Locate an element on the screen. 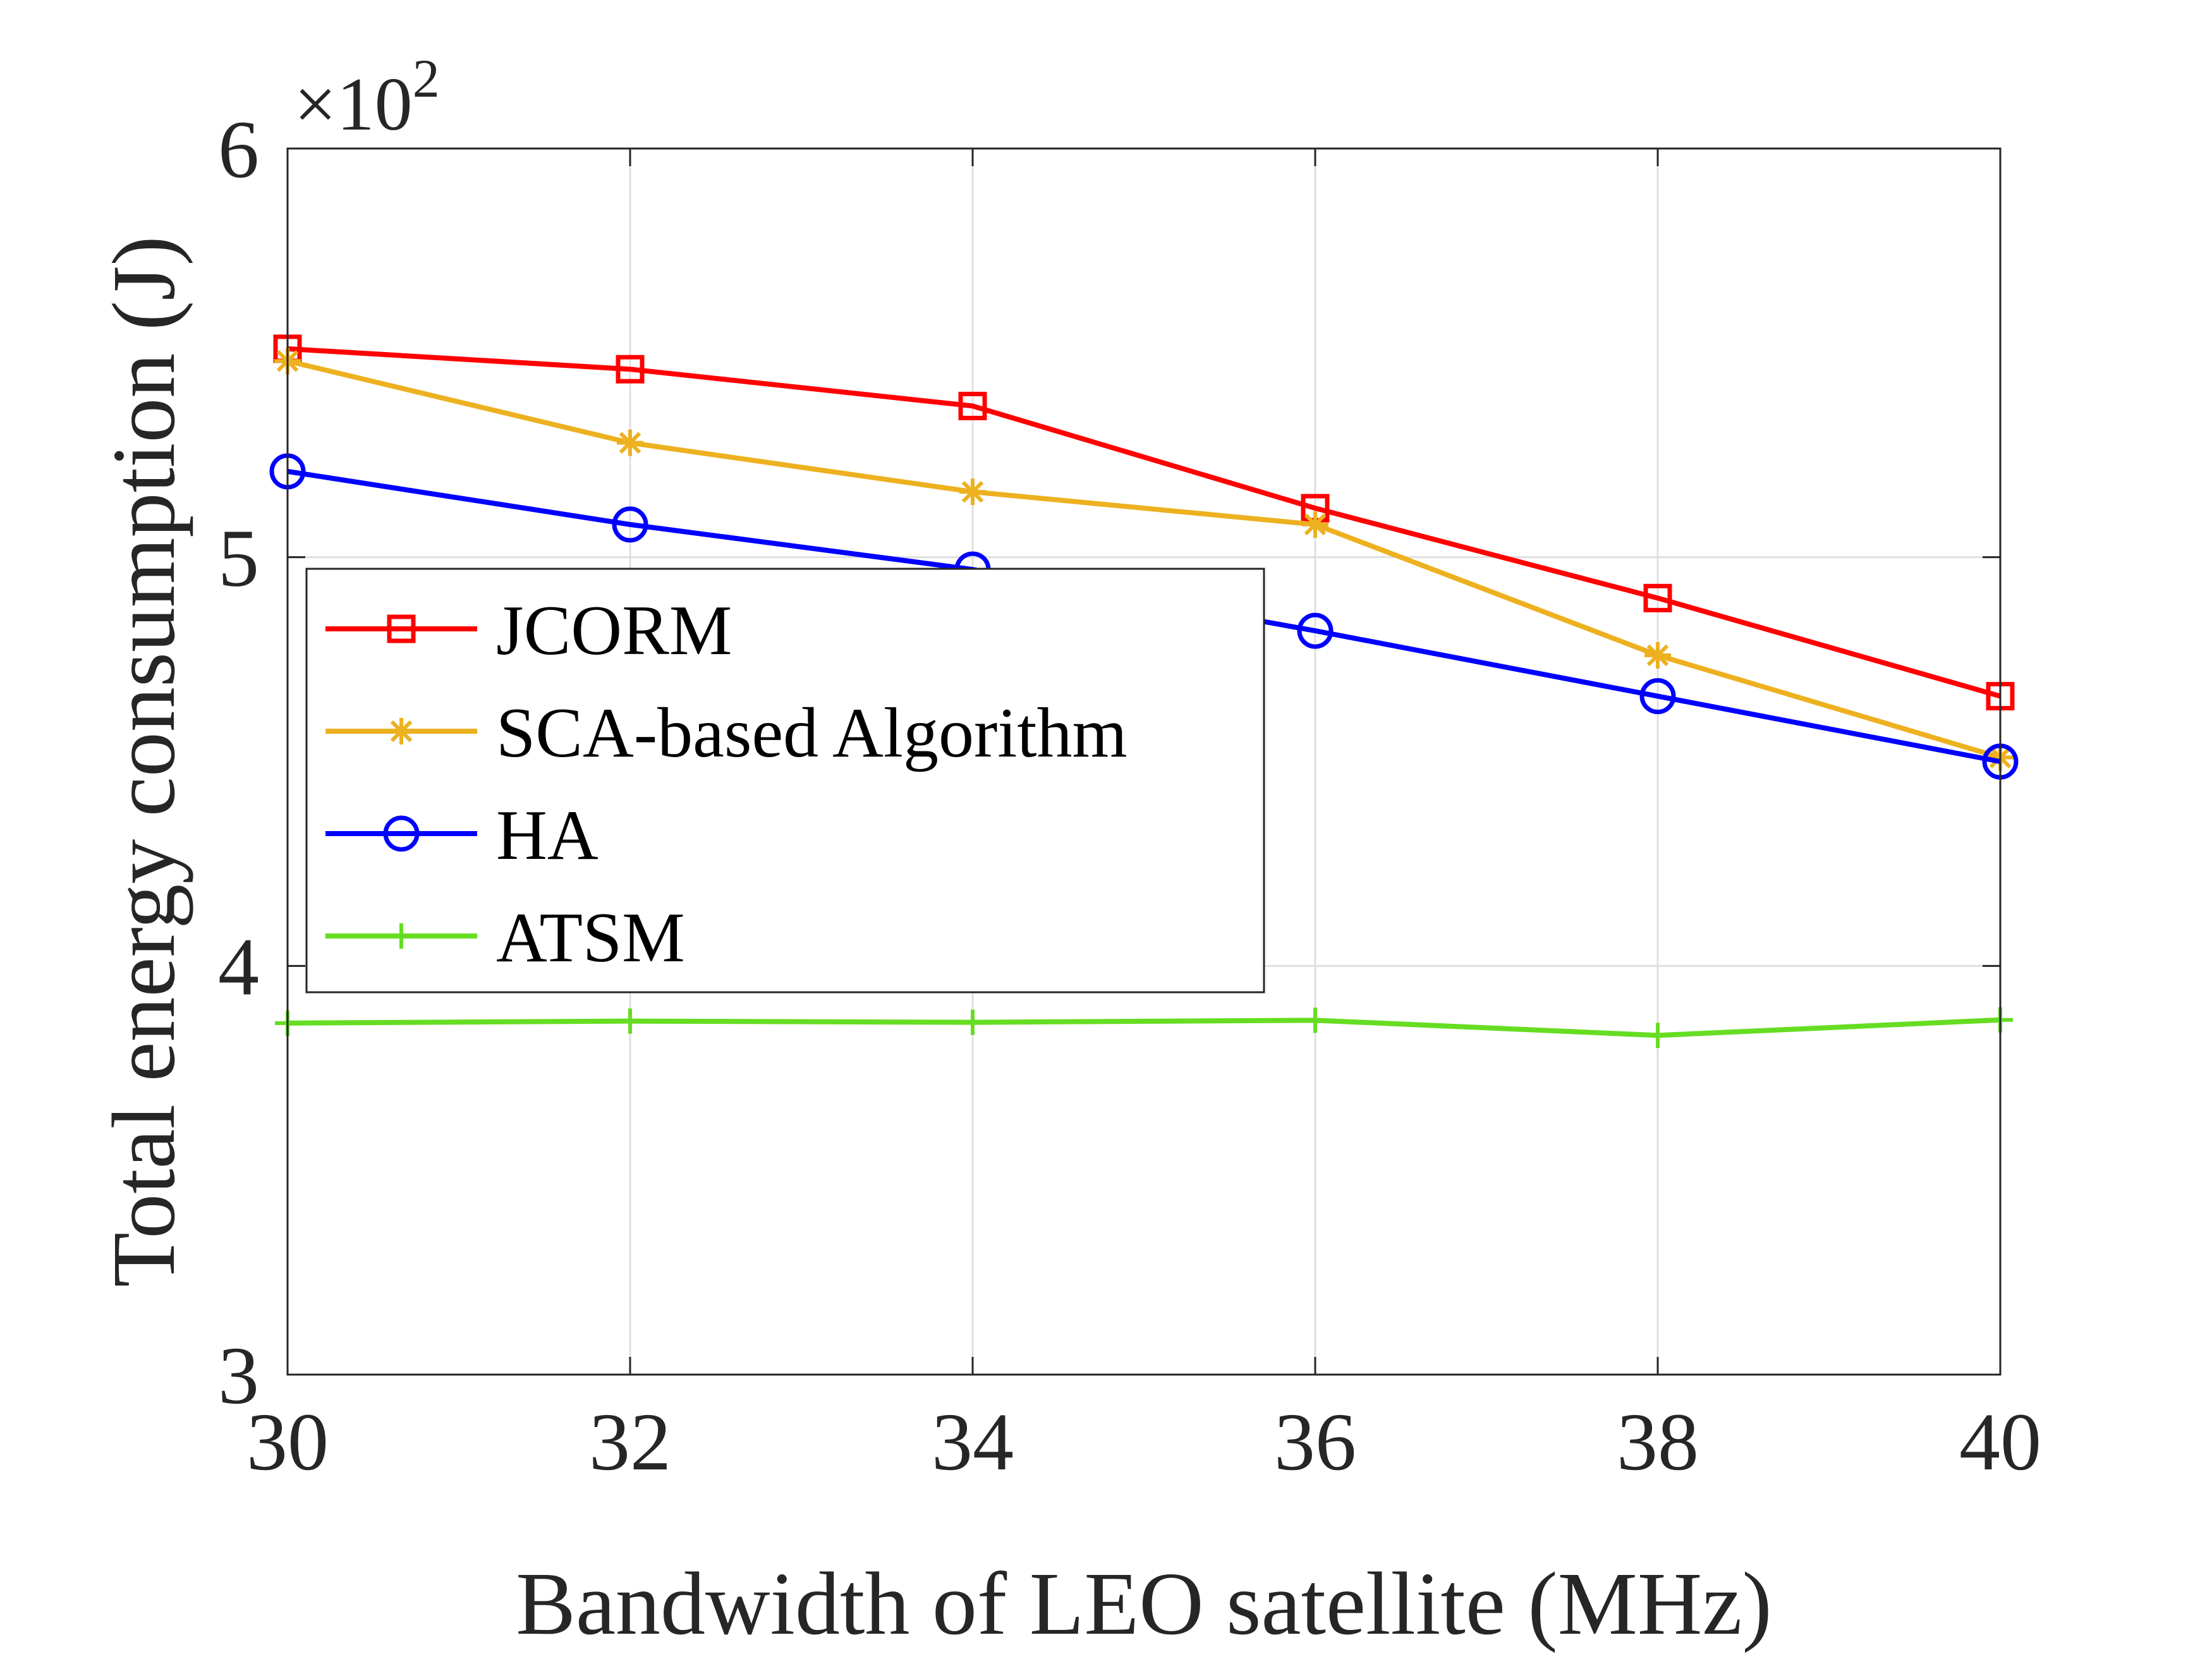 The image size is (2212, 1659). legend-entry-ha: HA is located at coordinates (462, 835).